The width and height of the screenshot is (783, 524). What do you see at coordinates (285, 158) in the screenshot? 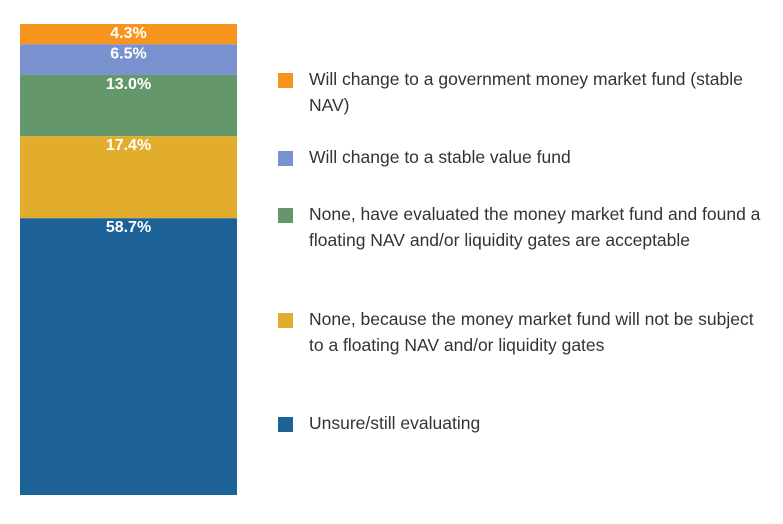
I see `legend-swatch-stable-value` at bounding box center [285, 158].